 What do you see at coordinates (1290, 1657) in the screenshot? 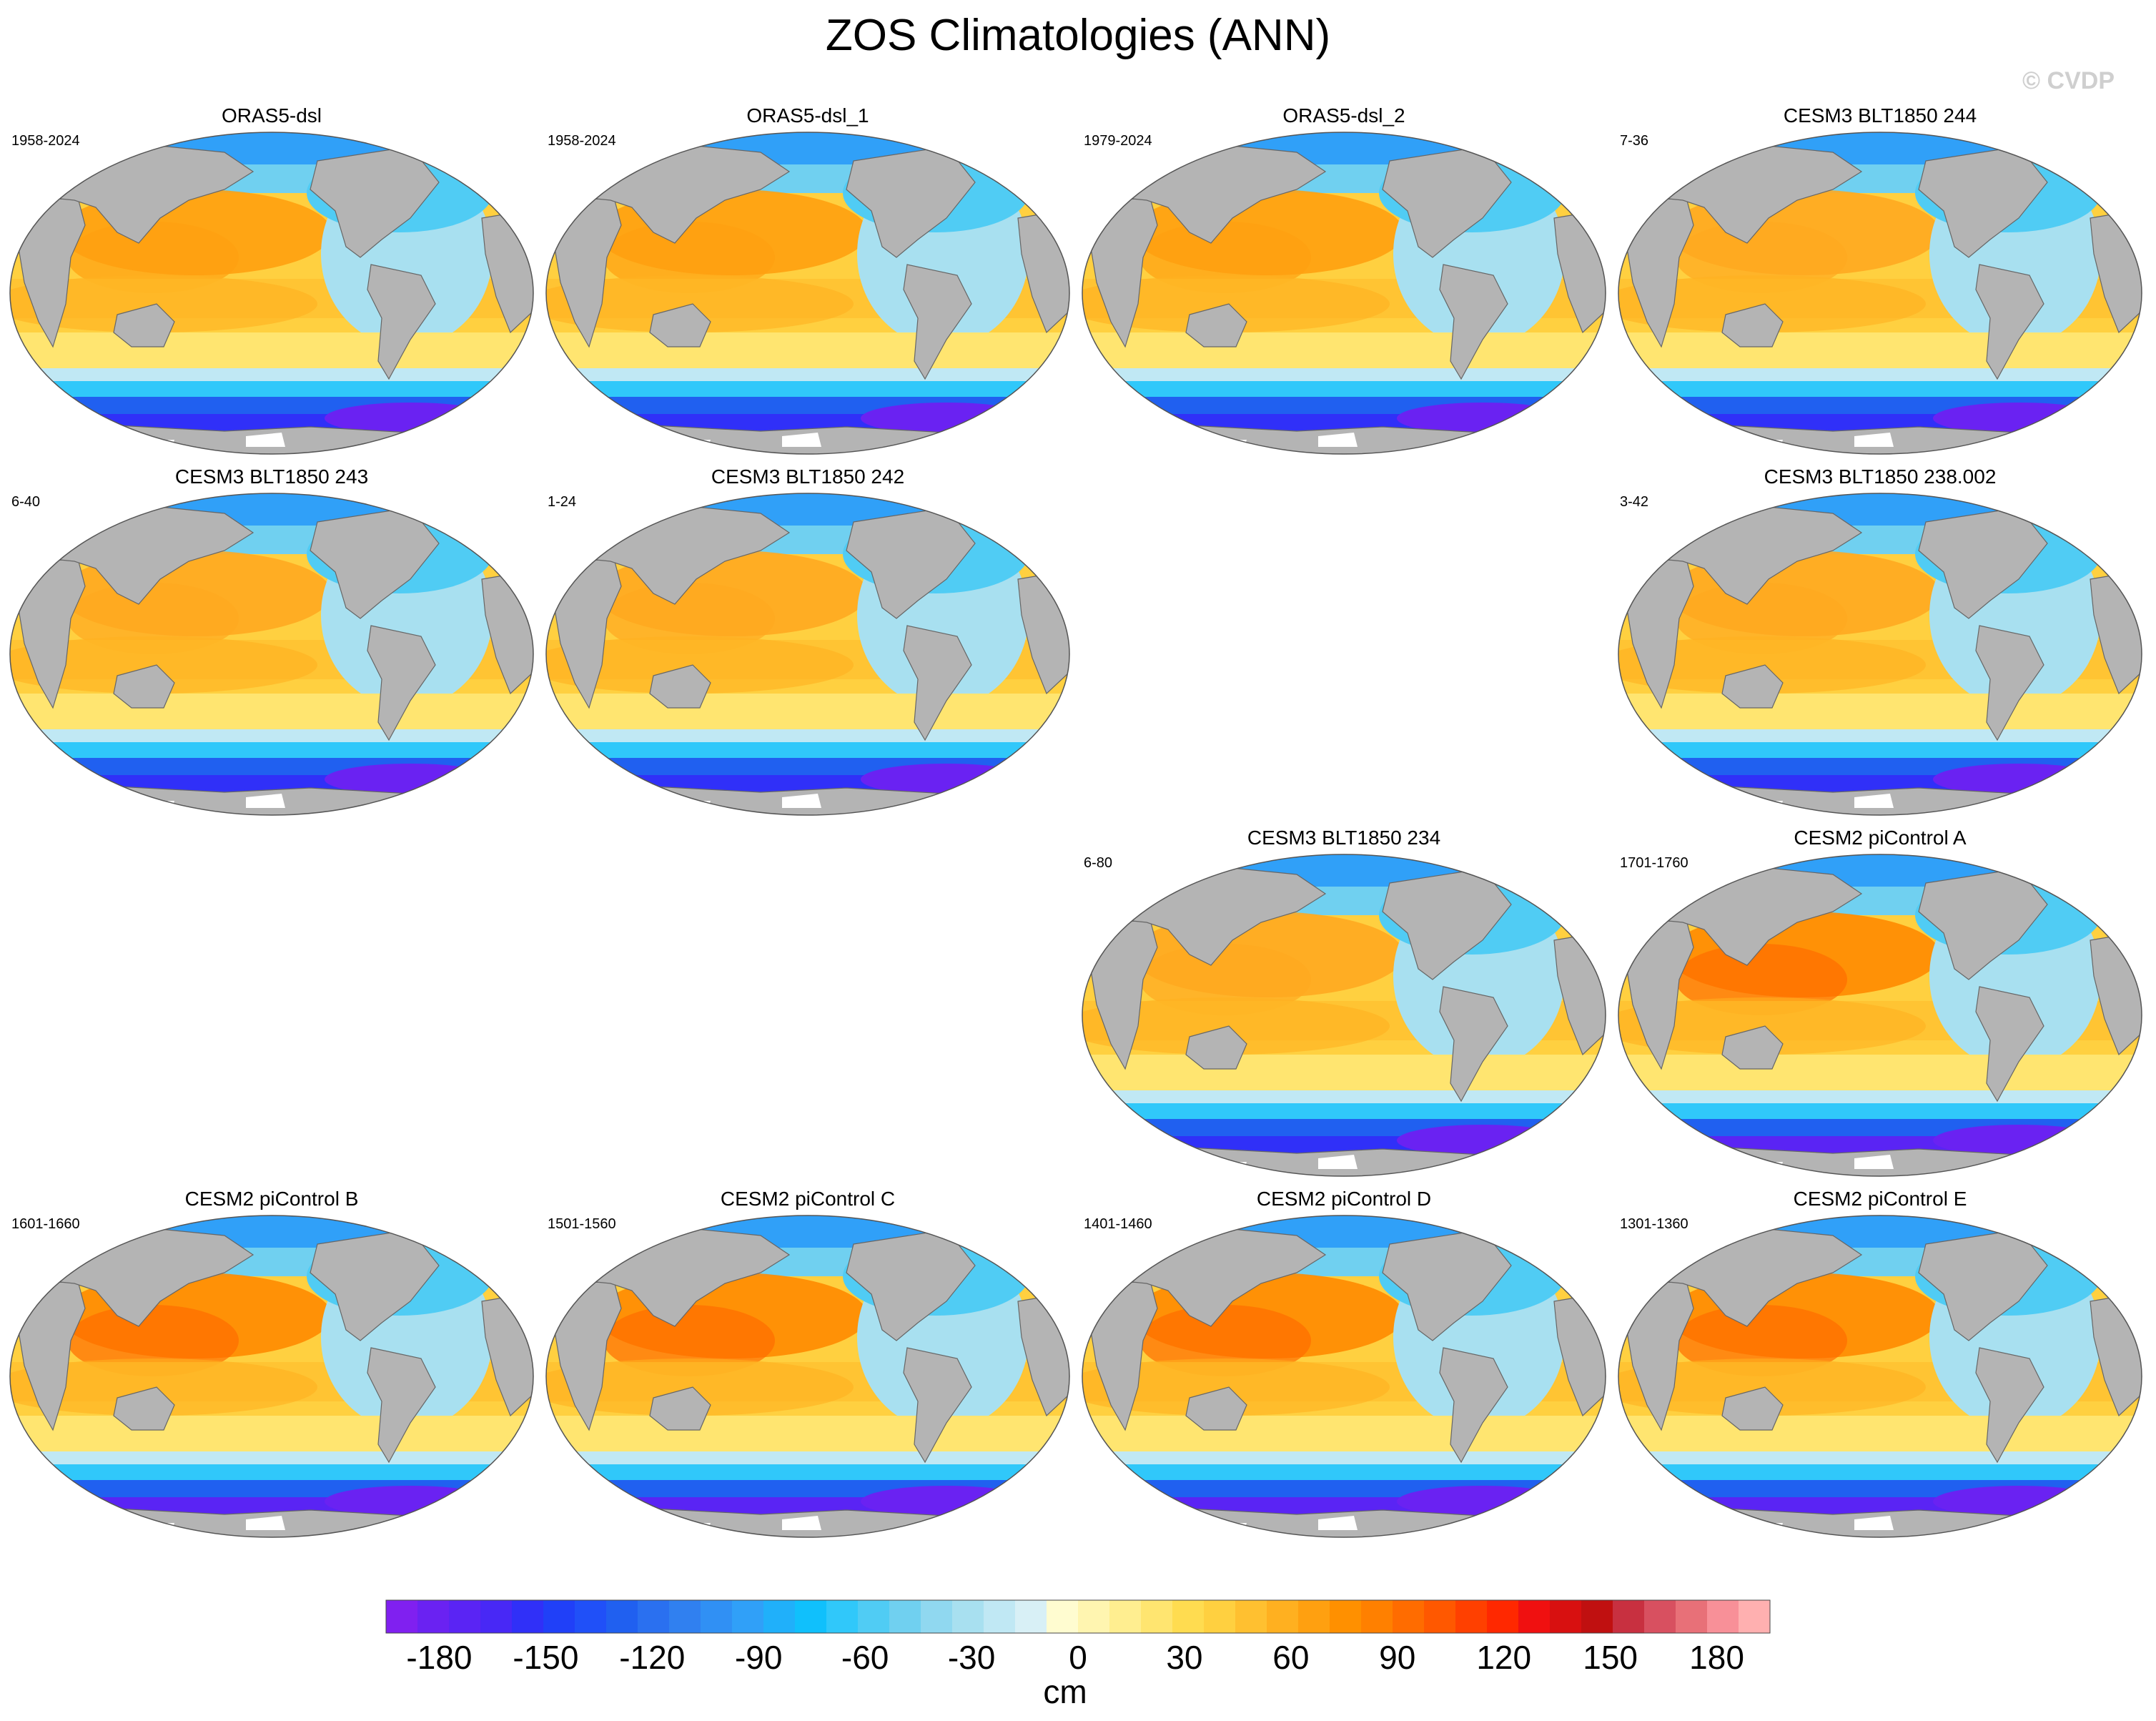
I see `colorbar-tick-label: 60` at bounding box center [1290, 1657].